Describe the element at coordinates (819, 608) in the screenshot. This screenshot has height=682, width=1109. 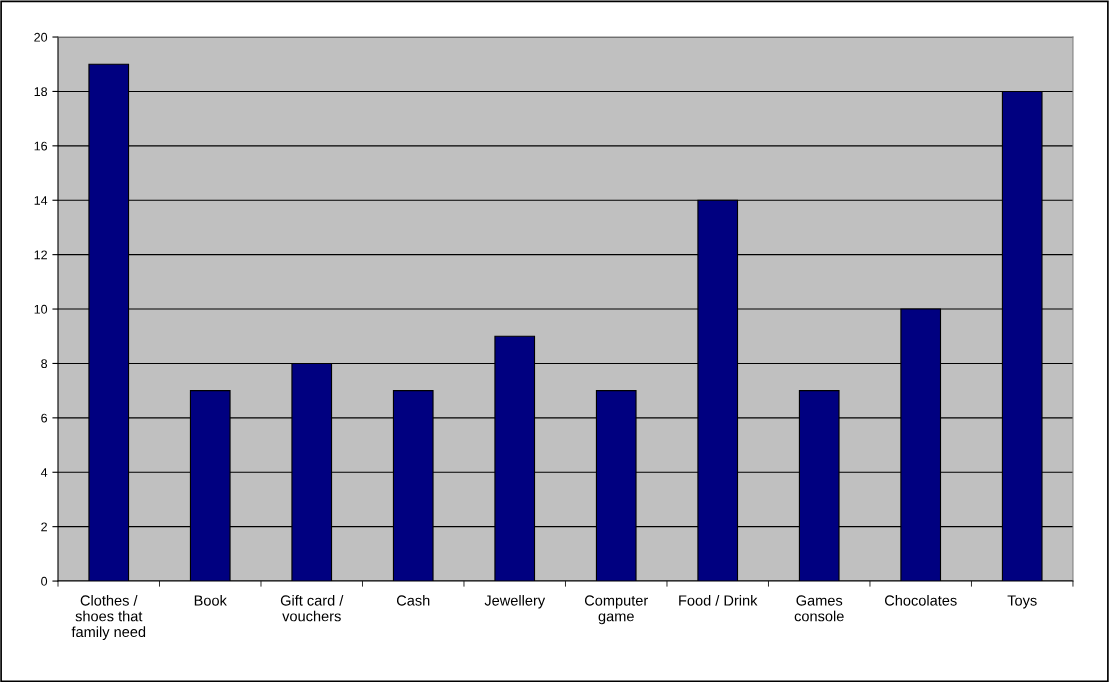
I see `x-tick-label: Games console` at that location.